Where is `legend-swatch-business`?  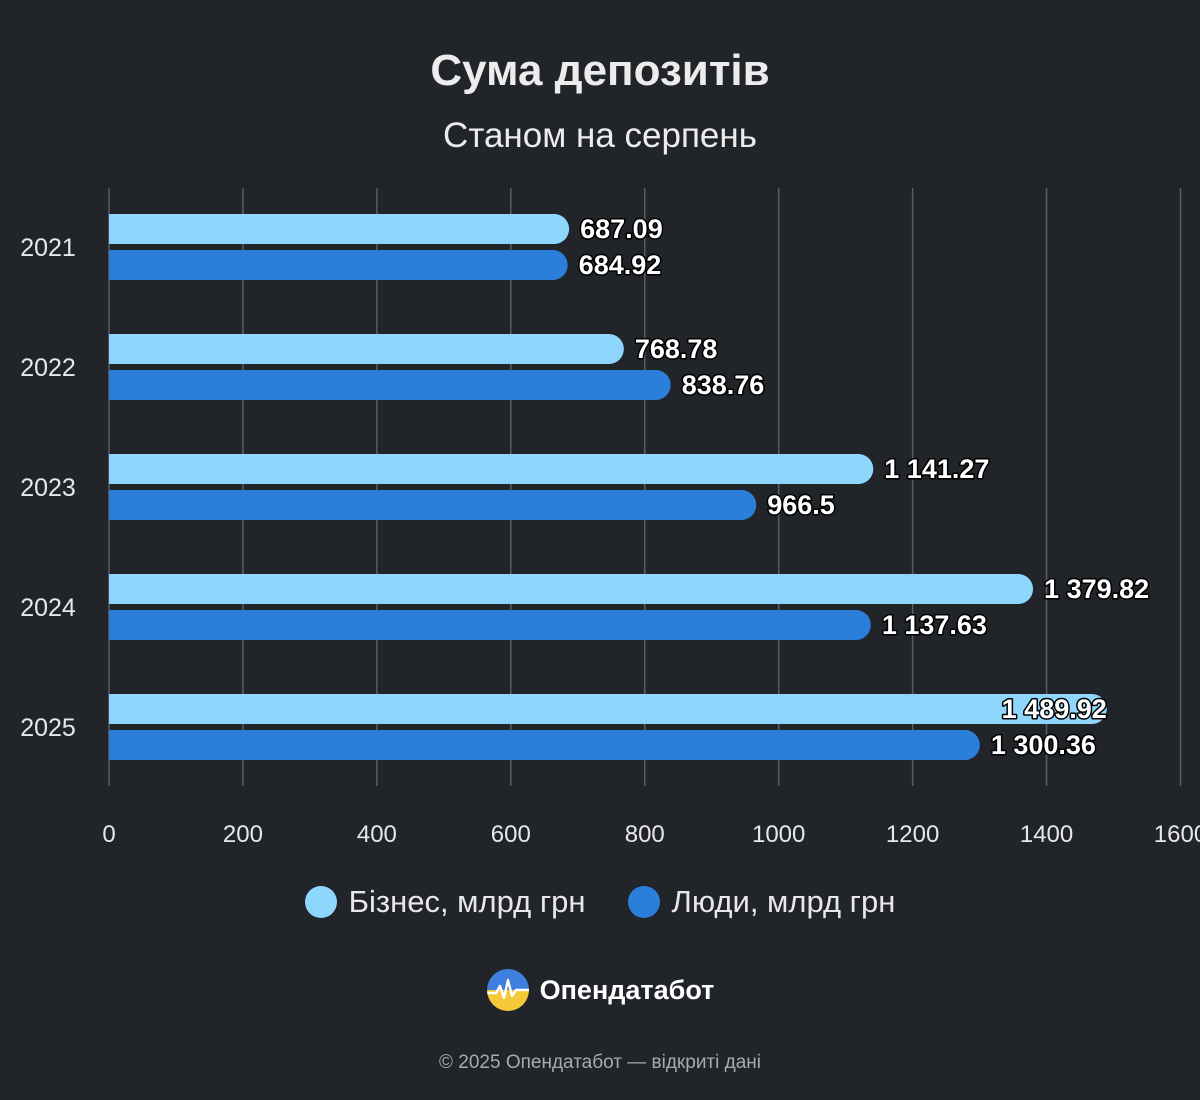 legend-swatch-business is located at coordinates (320, 902).